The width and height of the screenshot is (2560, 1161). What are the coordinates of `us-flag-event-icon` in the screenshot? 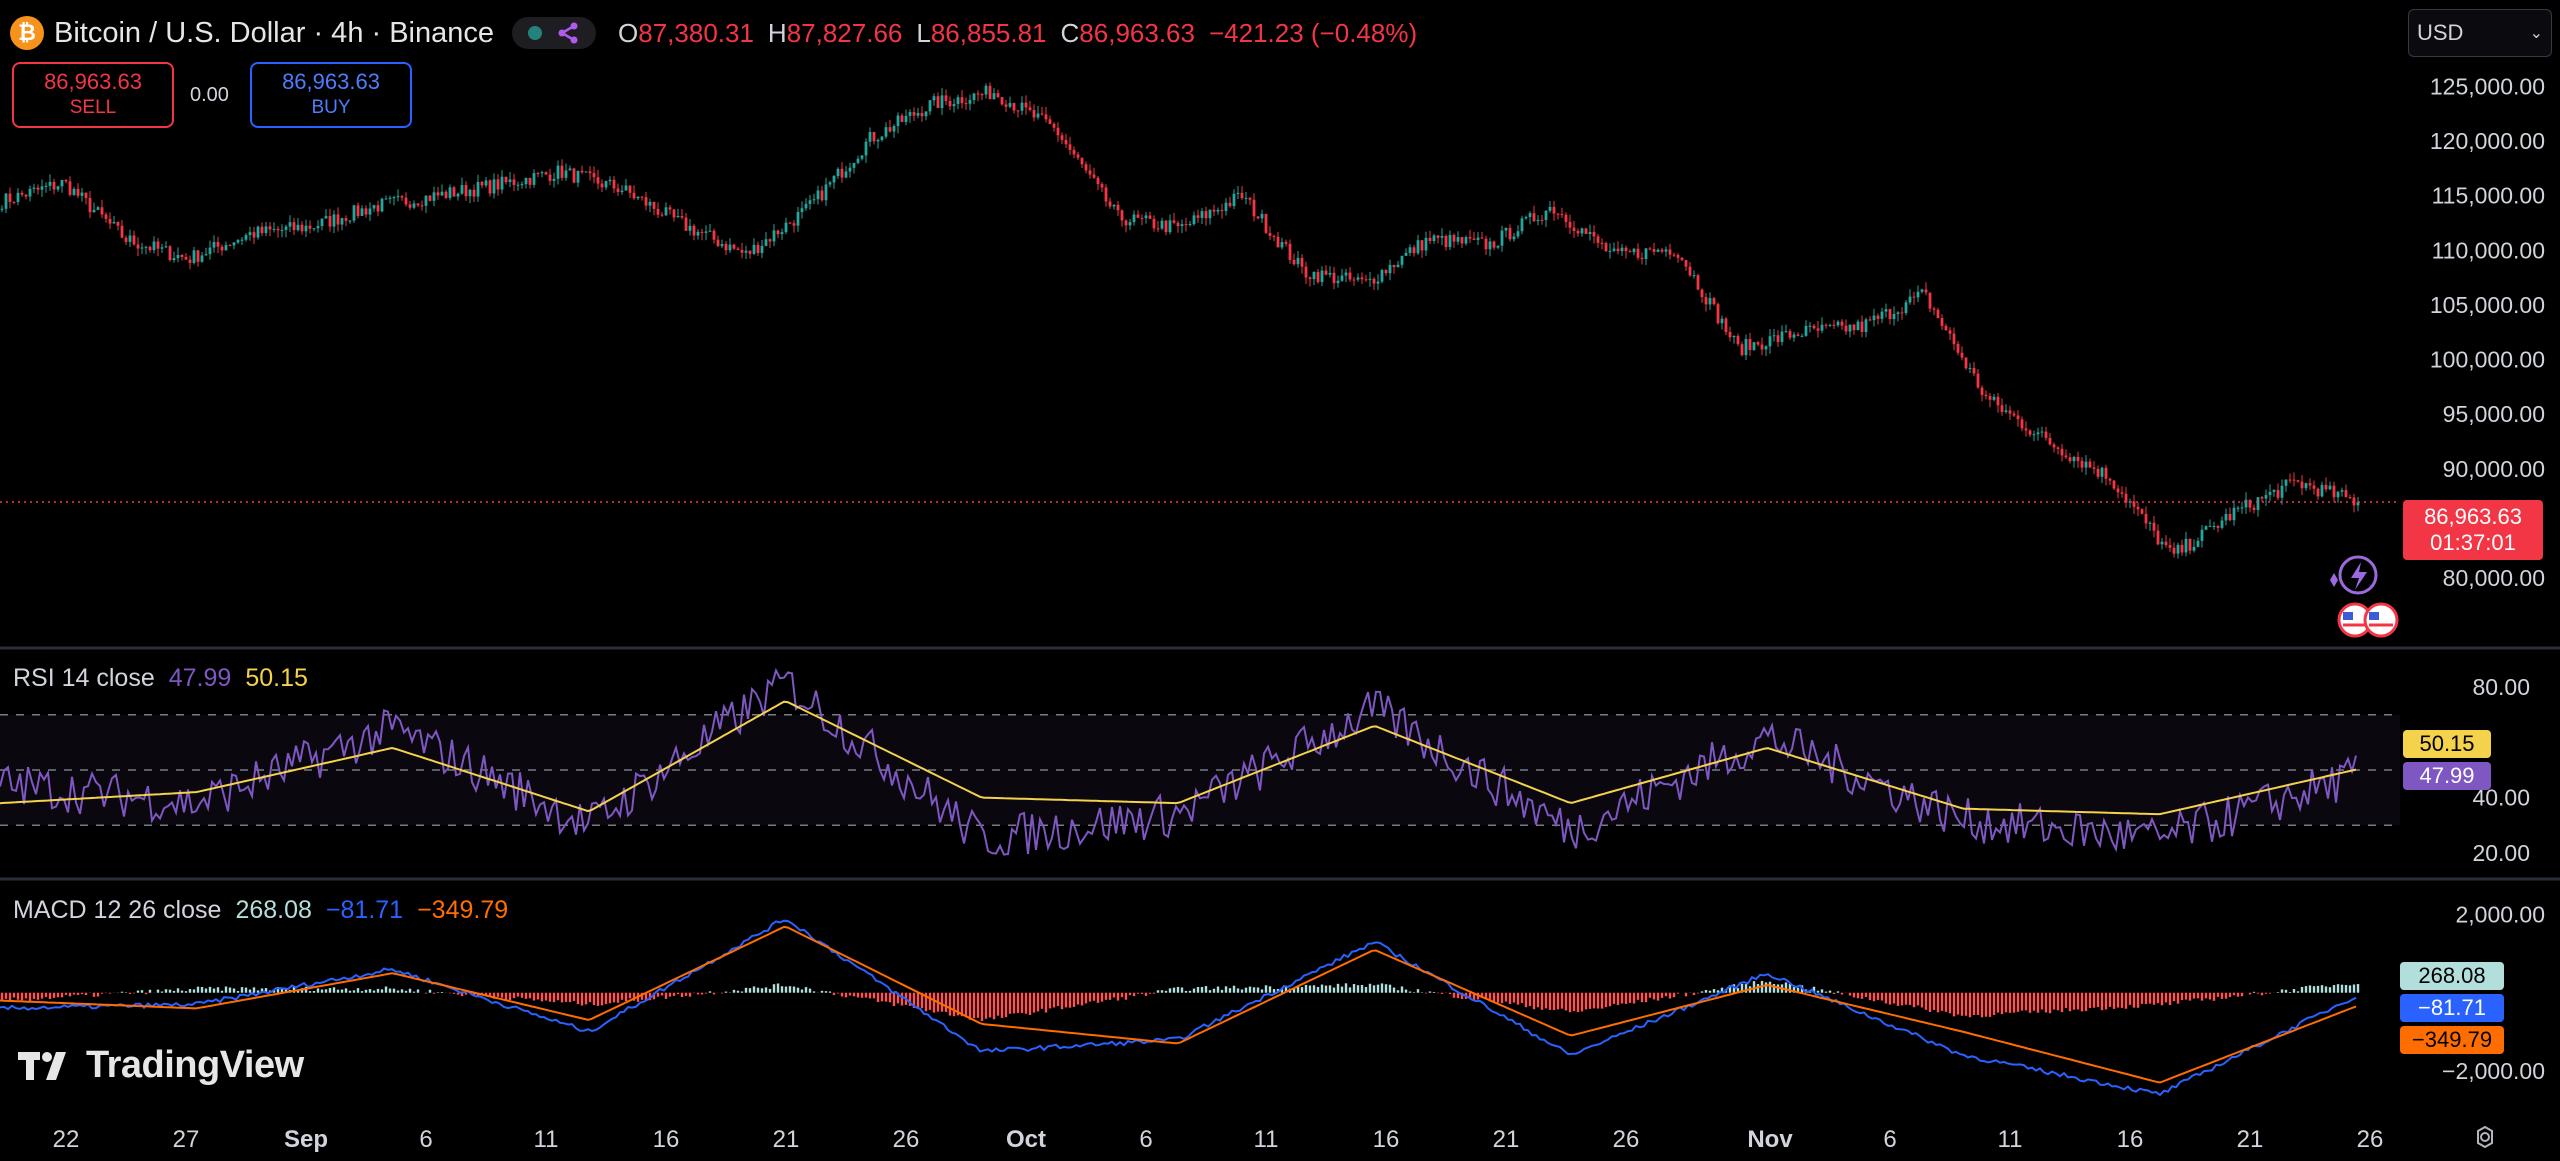 It's located at (2368, 620).